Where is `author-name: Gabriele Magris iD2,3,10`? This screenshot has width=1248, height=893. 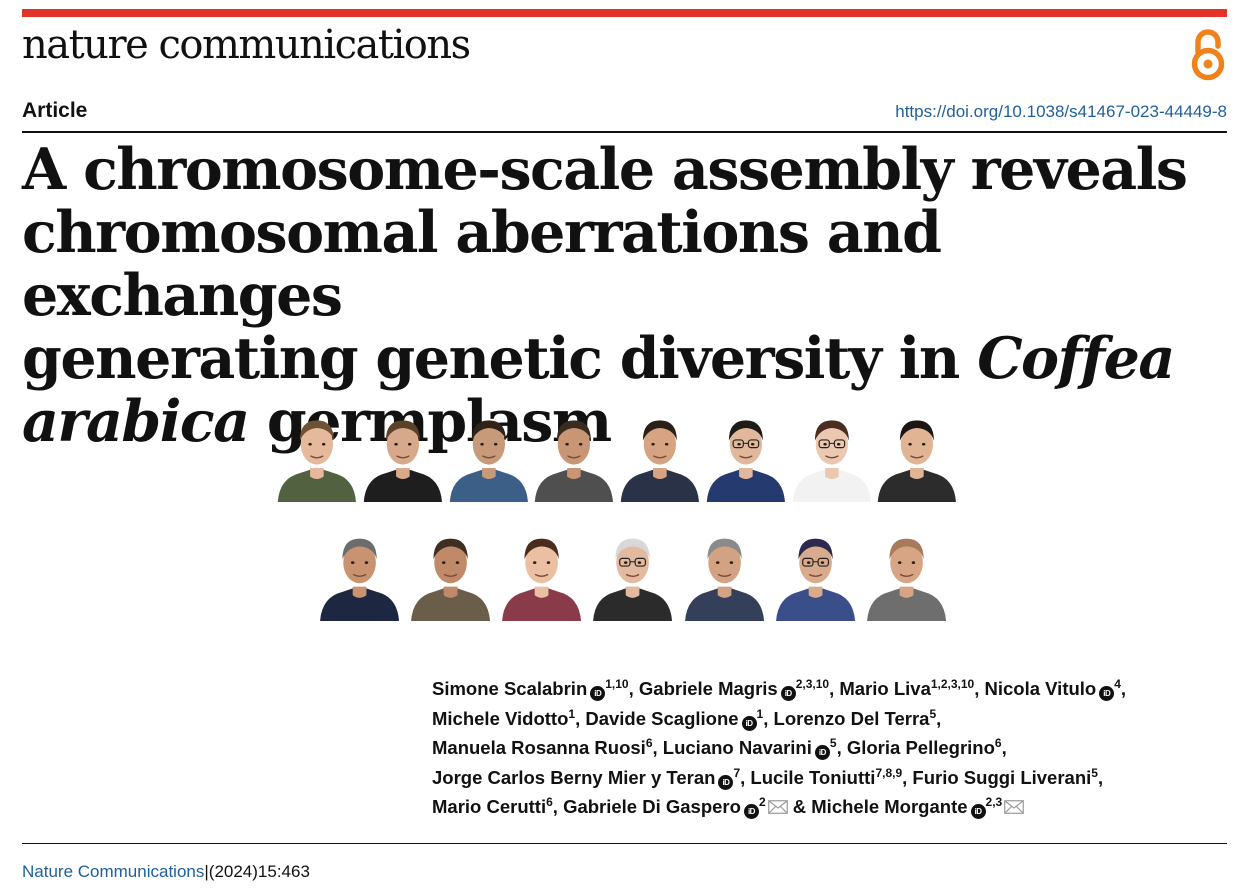
author-name: Gabriele Magris iD2,3,10 is located at coordinates (734, 689).